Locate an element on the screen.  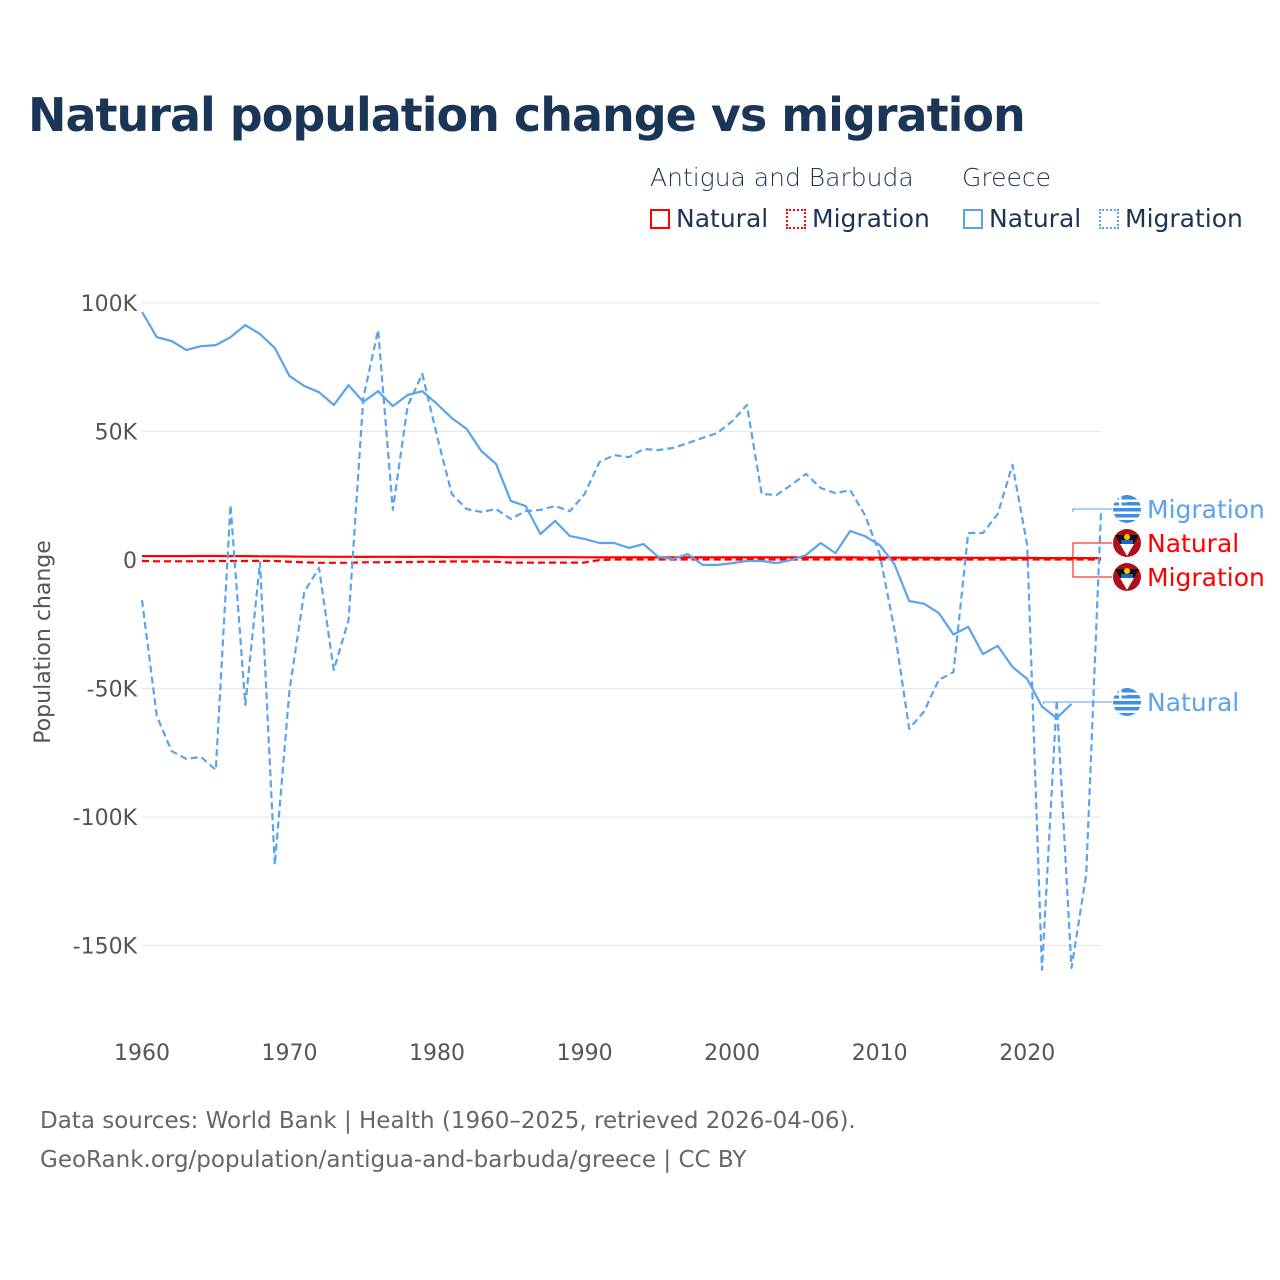
legend-item-antigua-migration: Migration is located at coordinates (858, 218).